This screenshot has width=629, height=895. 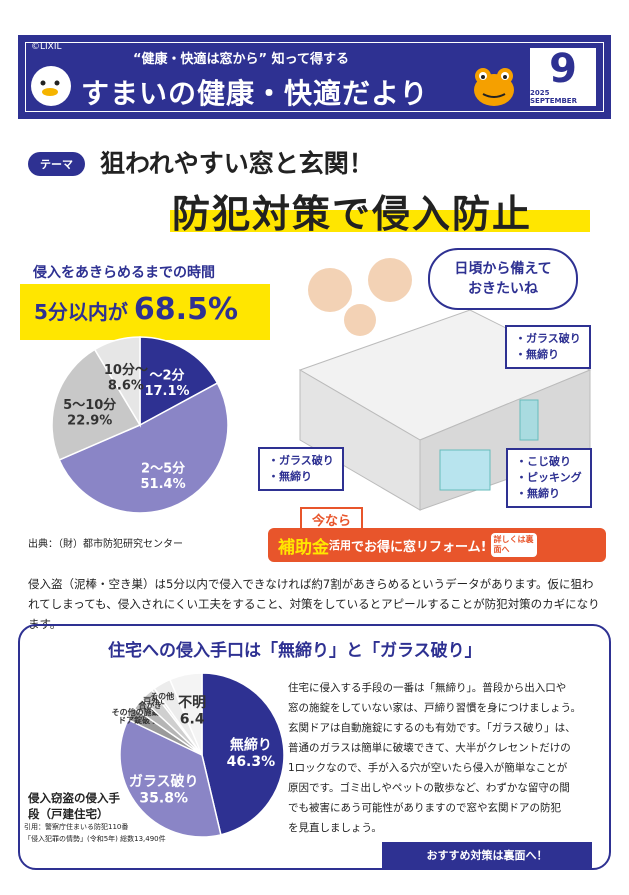 What do you see at coordinates (494, 87) in the screenshot?
I see `frog-mascot-icon` at bounding box center [494, 87].